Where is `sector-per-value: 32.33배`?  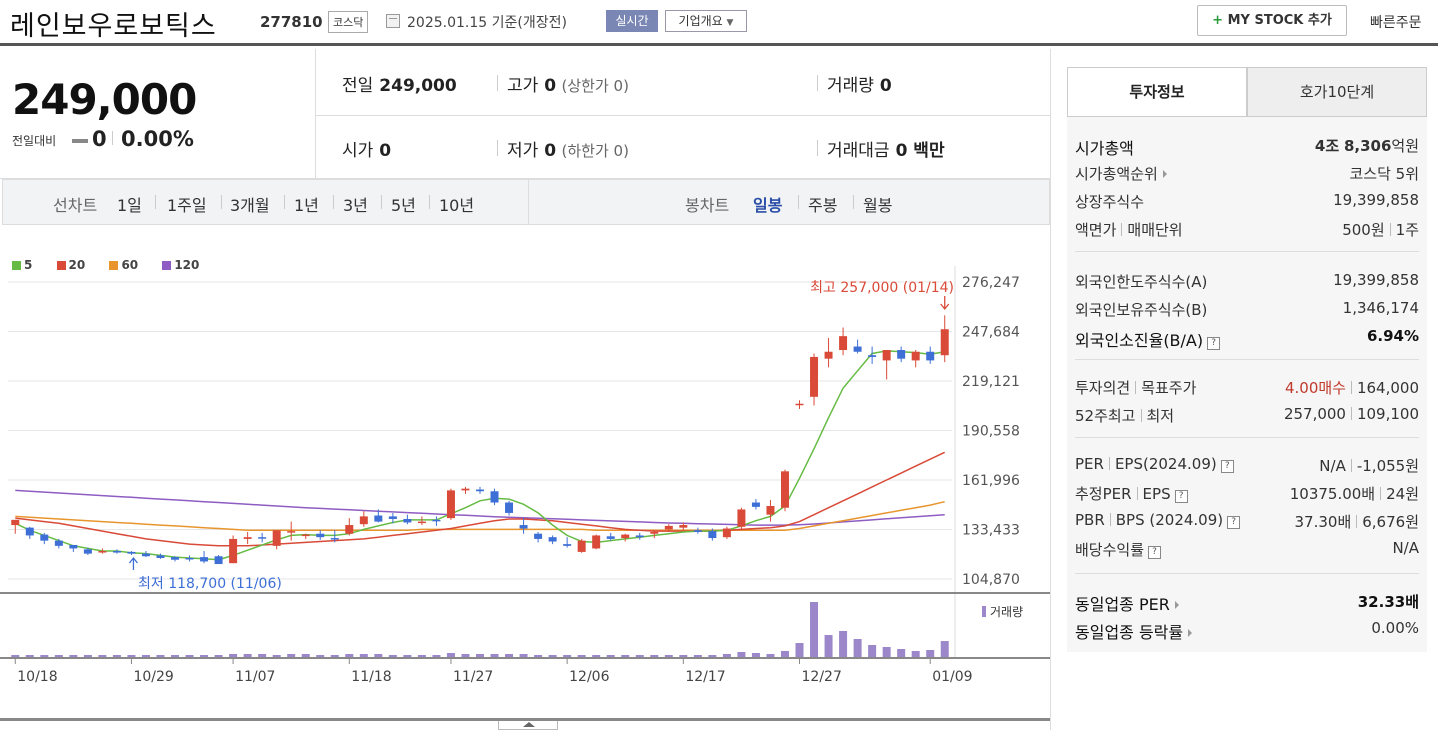
sector-per-value: 32.33배 is located at coordinates (1388, 602).